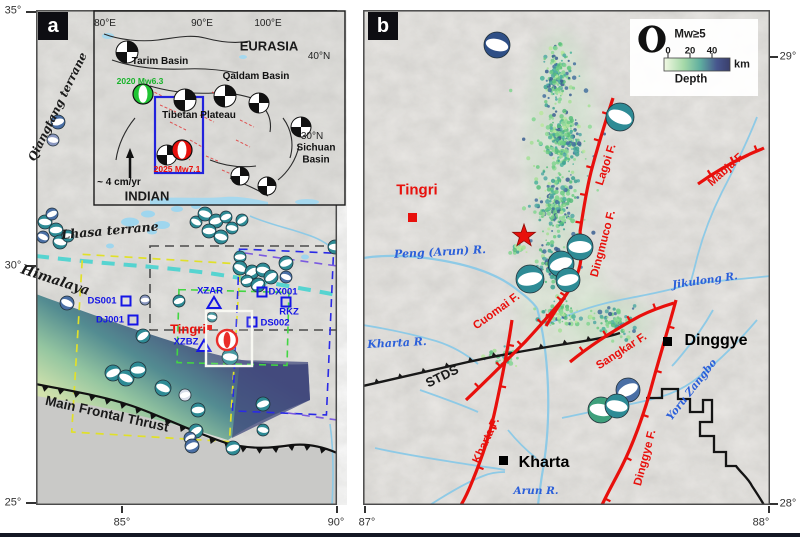  Describe the element at coordinates (140, 80) in the screenshot. I see `eq-2020-label: 2020 Mw6.3` at that location.